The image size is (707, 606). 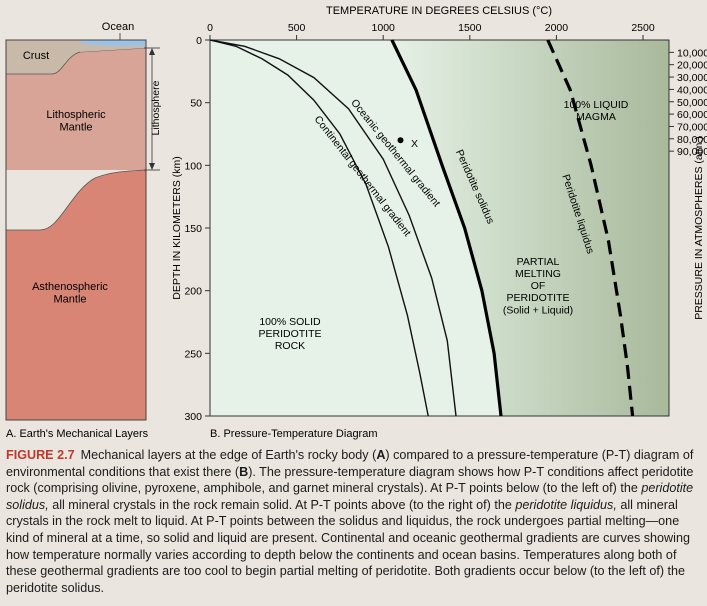 What do you see at coordinates (244, 471) in the screenshot?
I see `caption-ref-b: B` at bounding box center [244, 471].